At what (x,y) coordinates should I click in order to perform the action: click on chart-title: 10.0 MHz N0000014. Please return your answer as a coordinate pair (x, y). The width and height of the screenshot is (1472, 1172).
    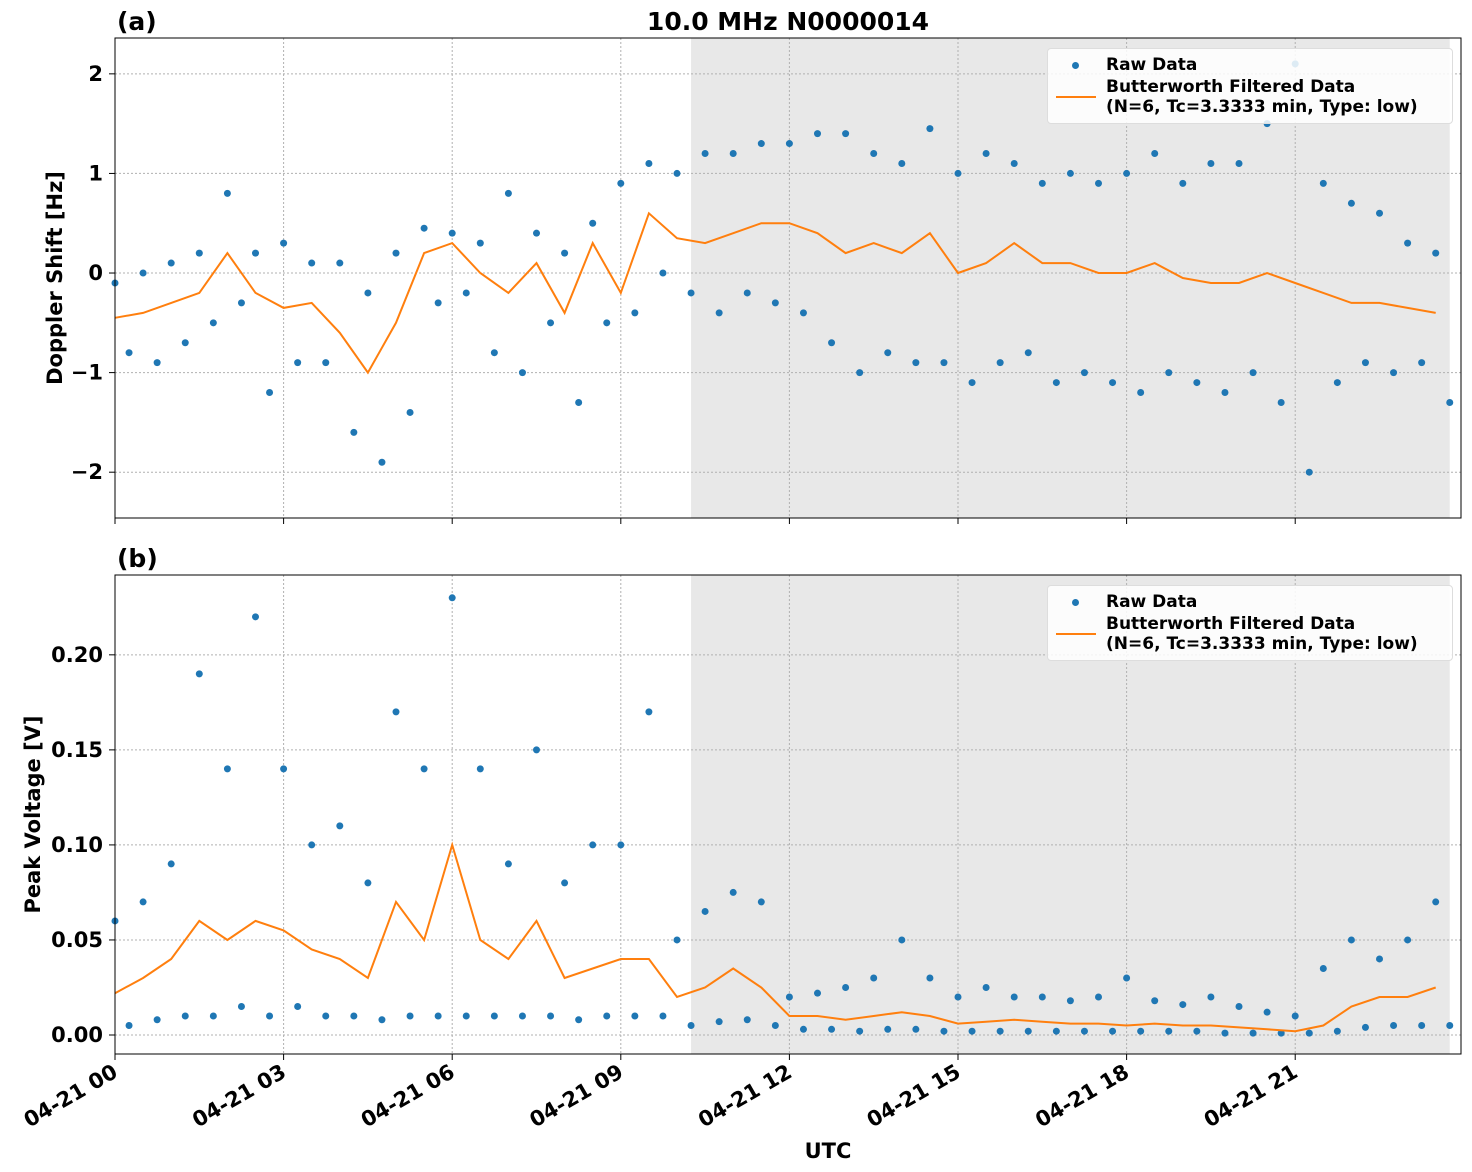
    Looking at the image, I should click on (788, 21).